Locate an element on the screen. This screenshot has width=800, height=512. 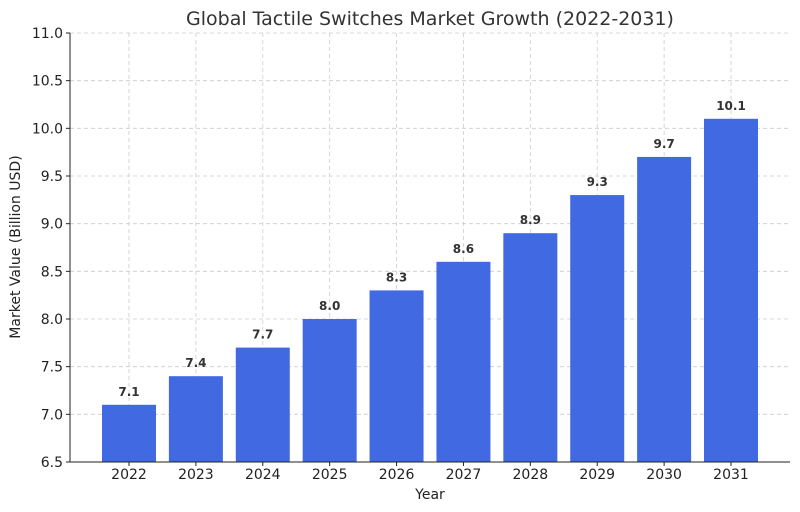
x-tick-label-2023: 2023 is located at coordinates (196, 475).